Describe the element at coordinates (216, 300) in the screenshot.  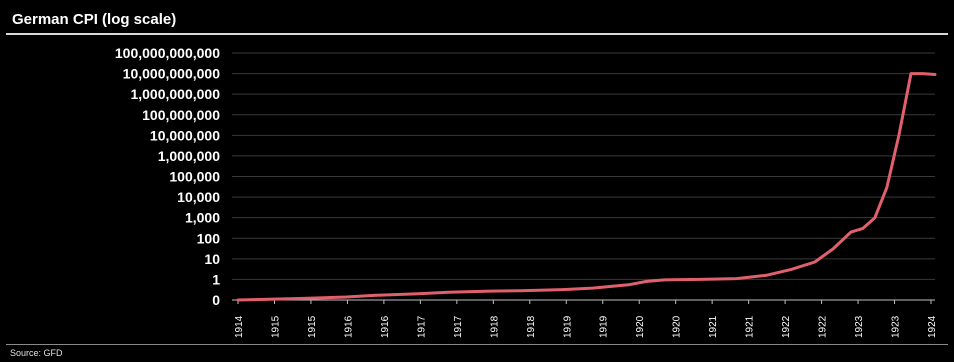
I see `y-tick-label: 0` at that location.